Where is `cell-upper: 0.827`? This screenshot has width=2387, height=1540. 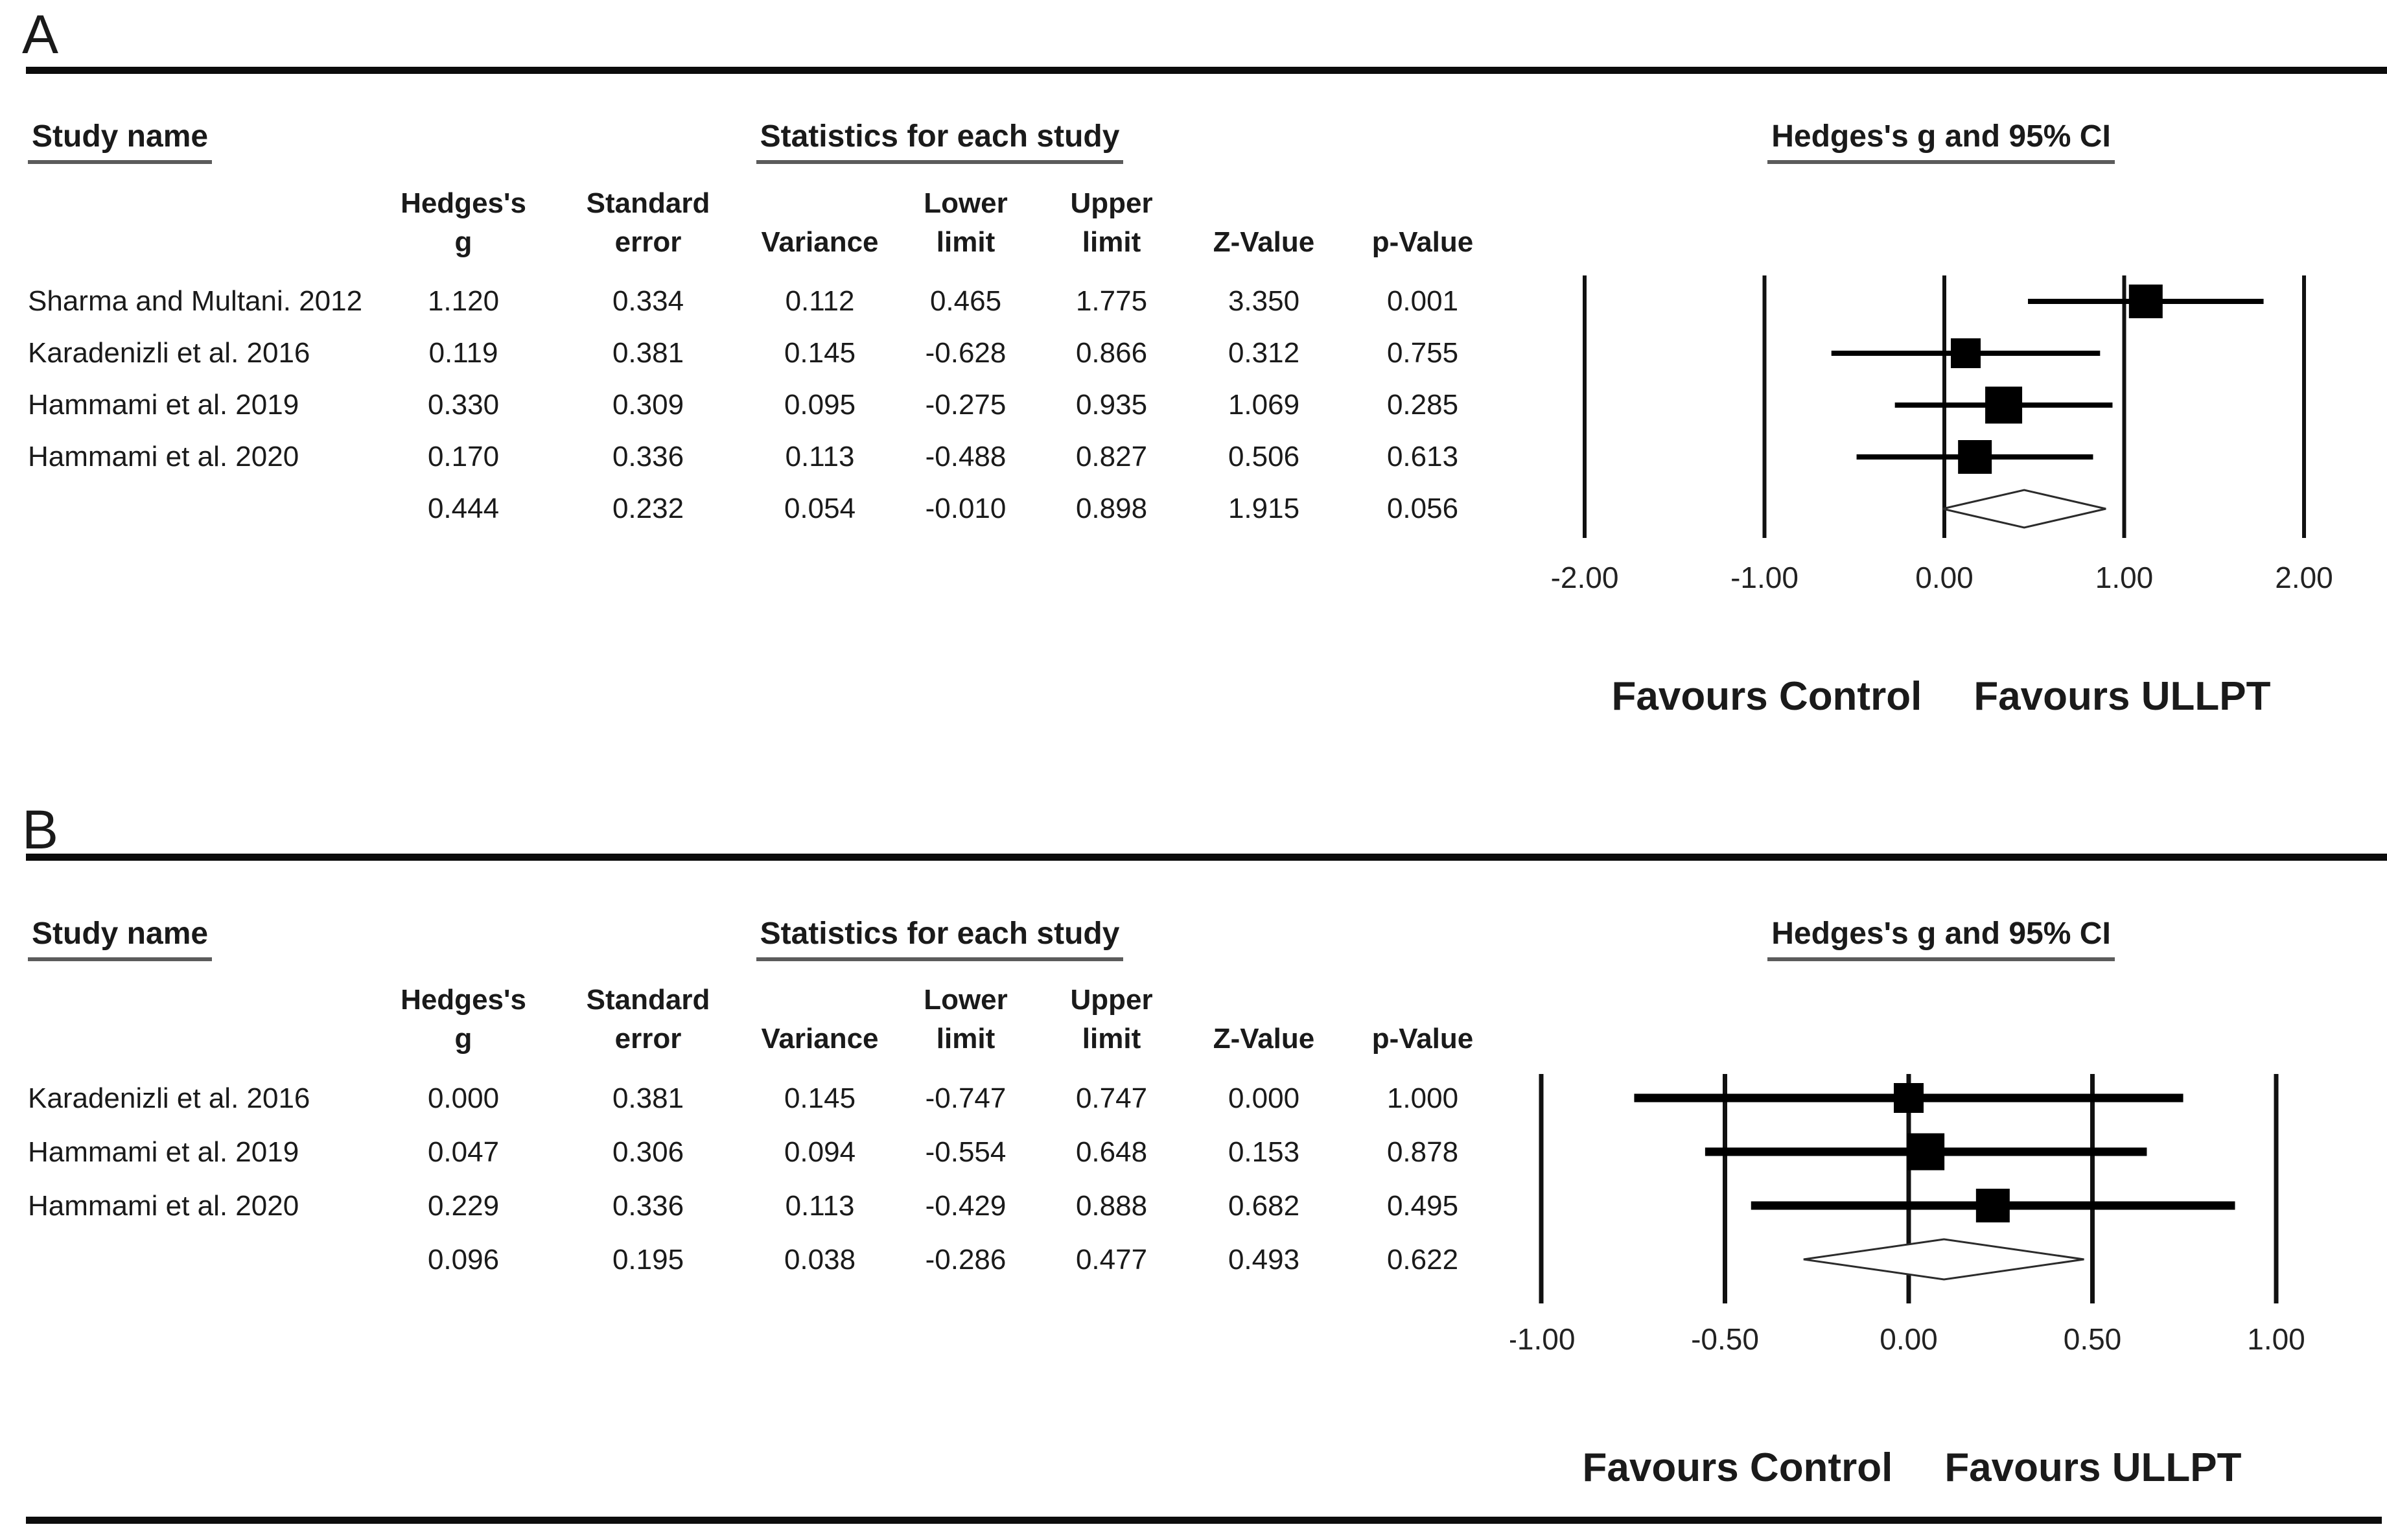 cell-upper: 0.827 is located at coordinates (1111, 457).